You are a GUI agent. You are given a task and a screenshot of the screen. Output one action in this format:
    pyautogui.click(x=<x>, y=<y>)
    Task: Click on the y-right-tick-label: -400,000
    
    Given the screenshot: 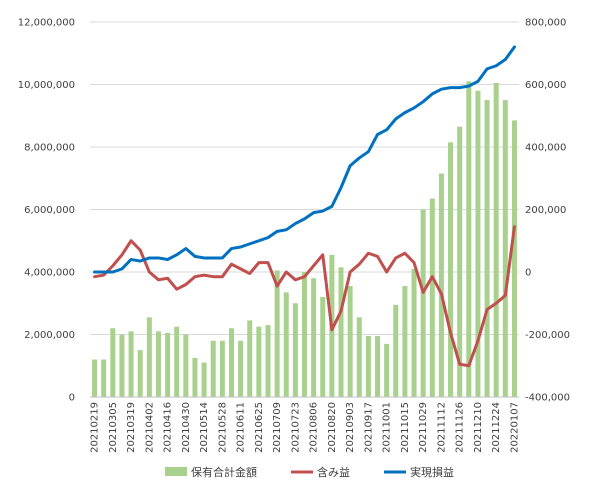 What is the action you would take?
    pyautogui.click(x=547, y=398)
    